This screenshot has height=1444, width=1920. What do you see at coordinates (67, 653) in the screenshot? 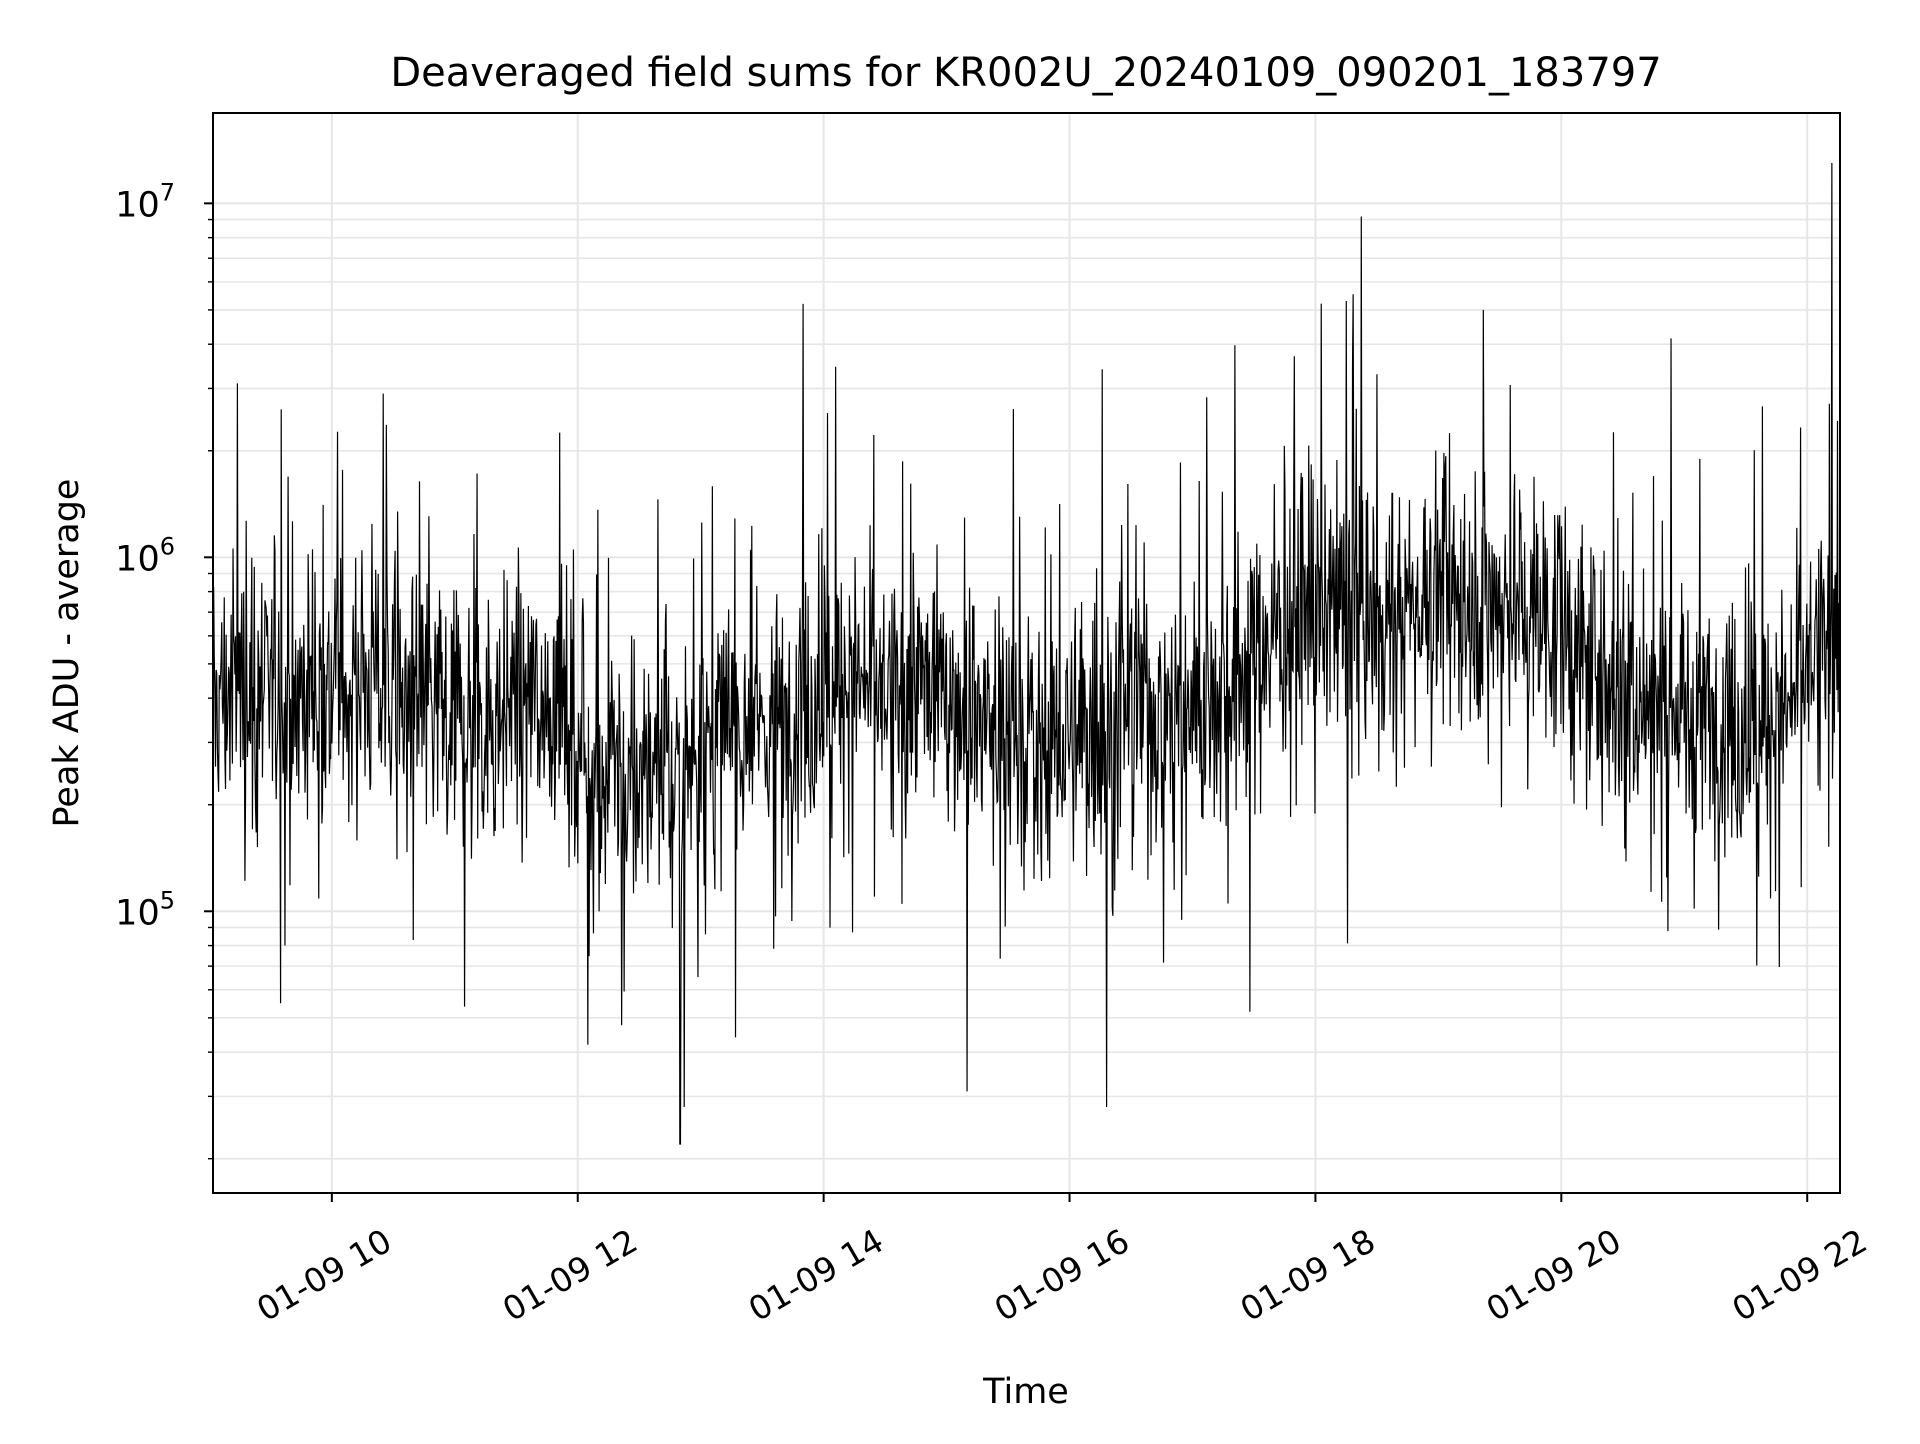
I see `y-axis-label: Peak ADU - average` at bounding box center [67, 653].